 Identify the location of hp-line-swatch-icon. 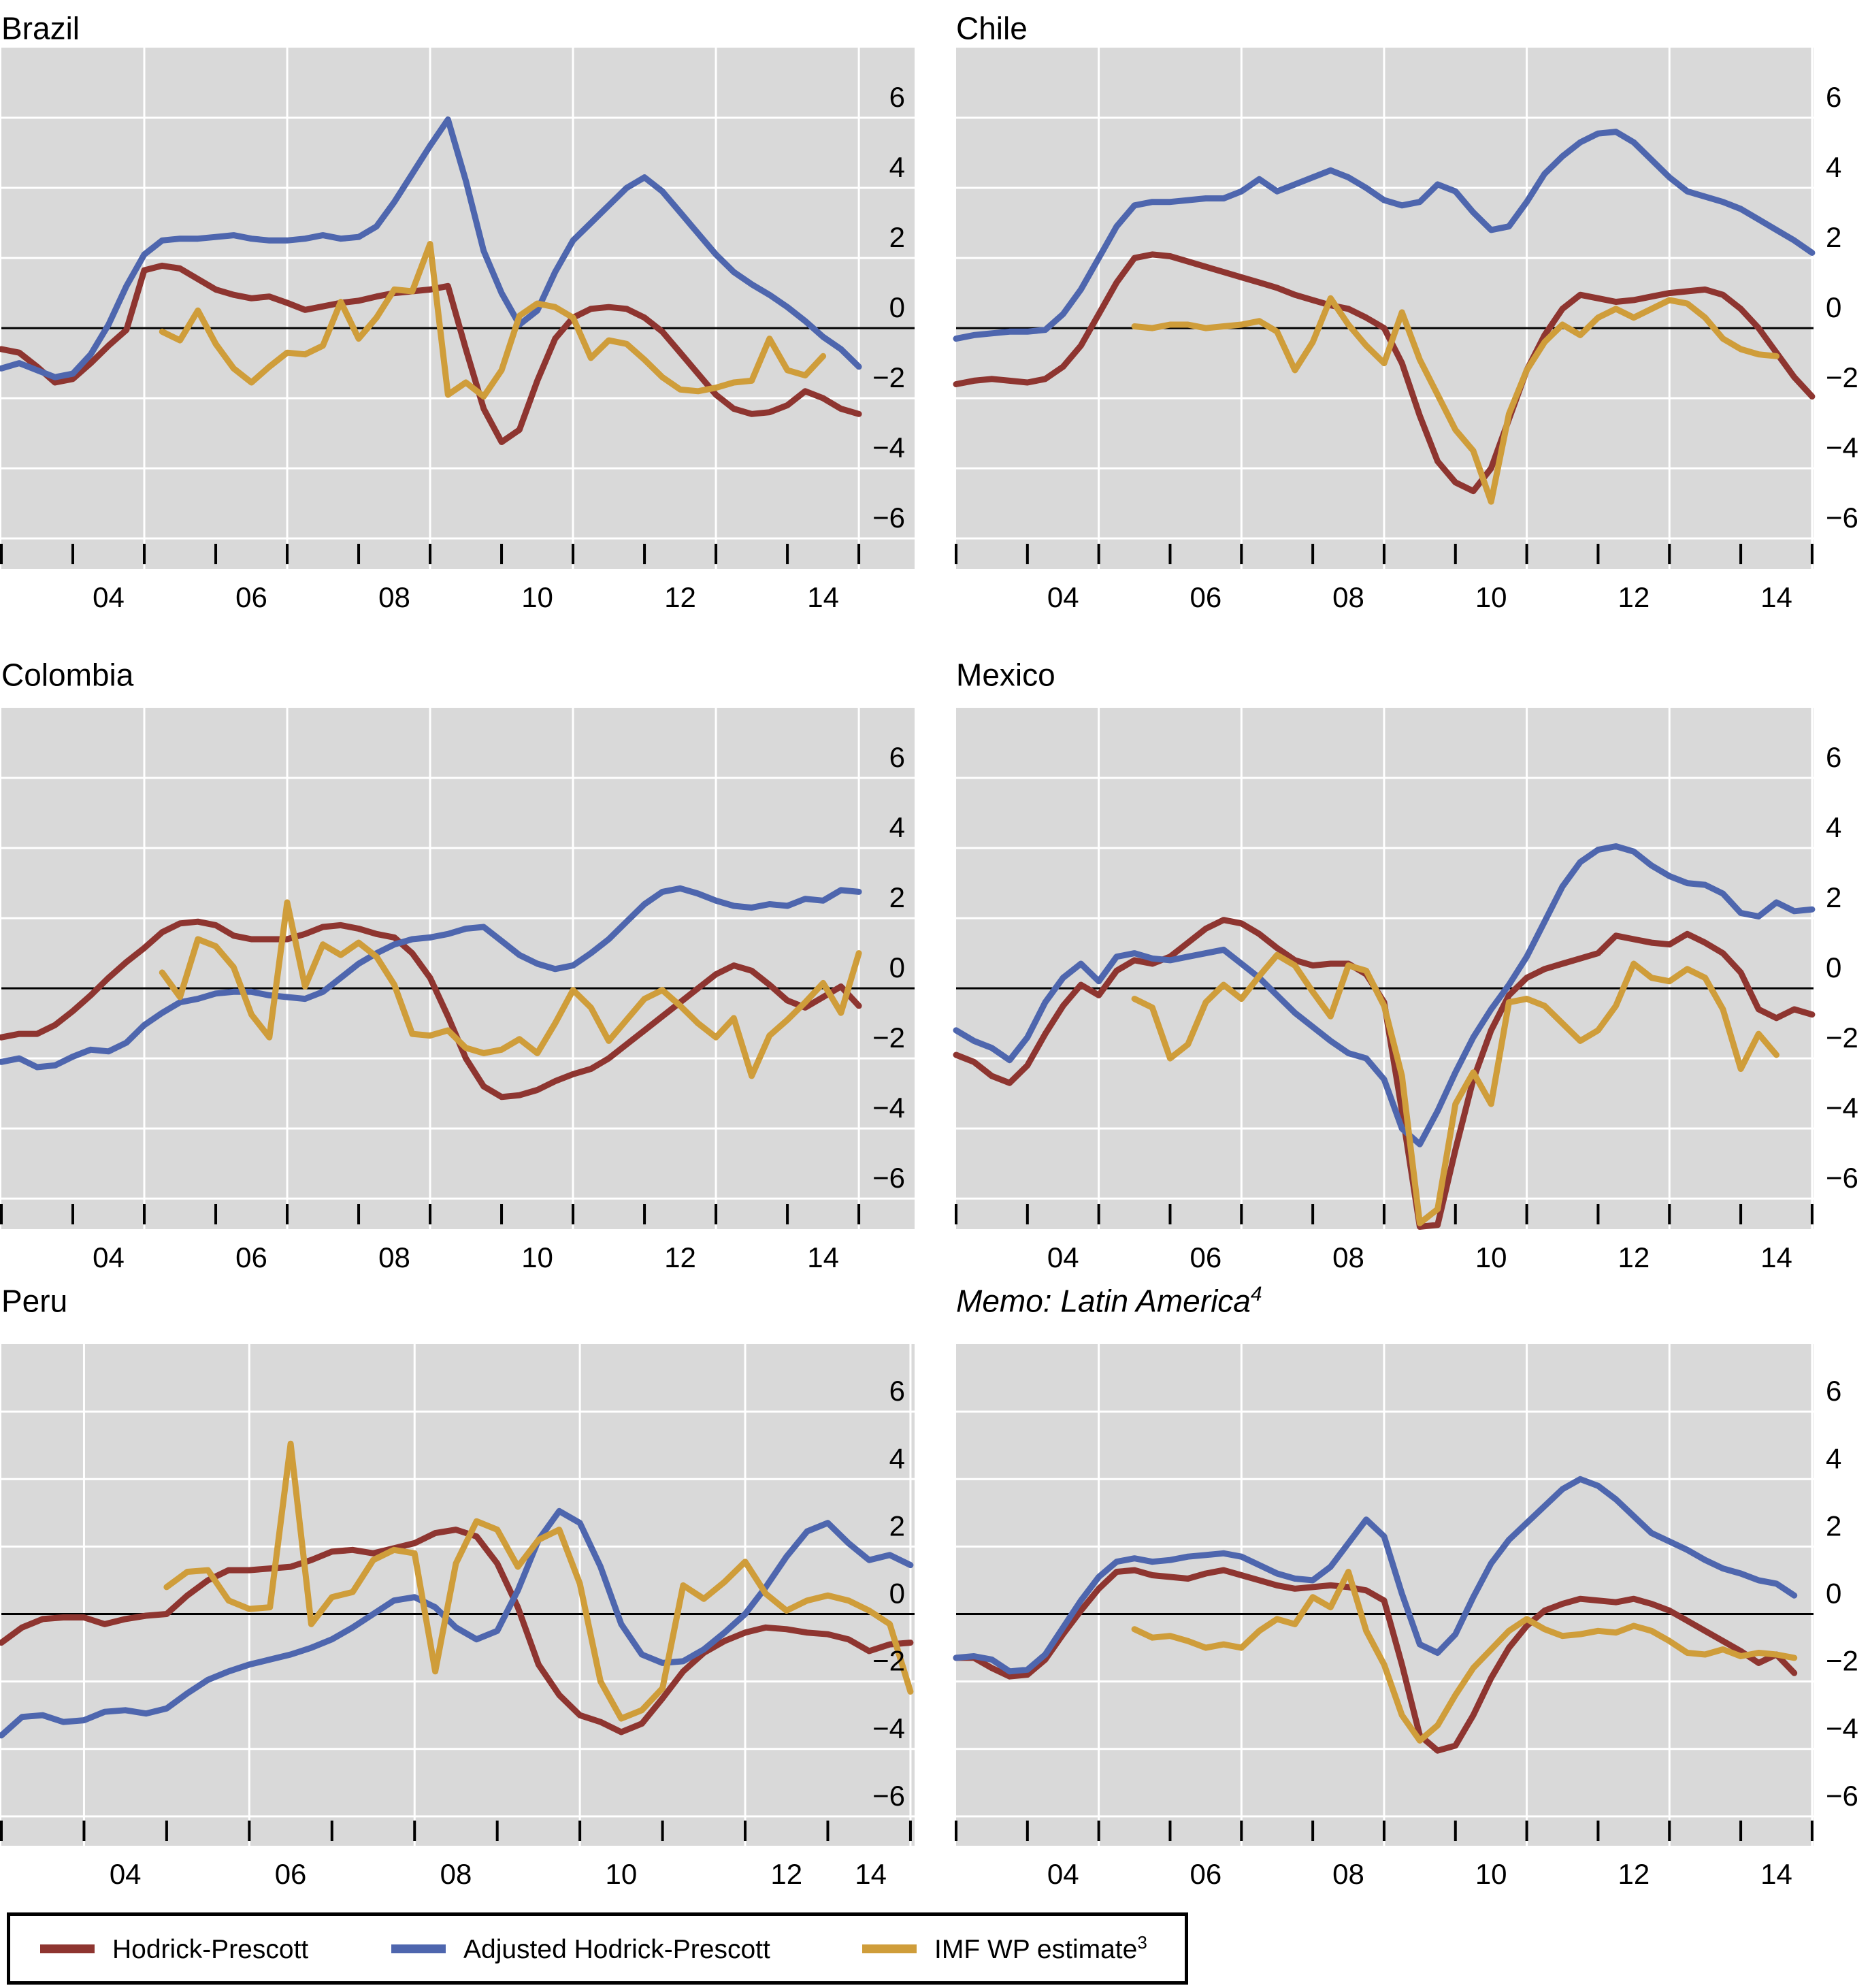
(67, 1948).